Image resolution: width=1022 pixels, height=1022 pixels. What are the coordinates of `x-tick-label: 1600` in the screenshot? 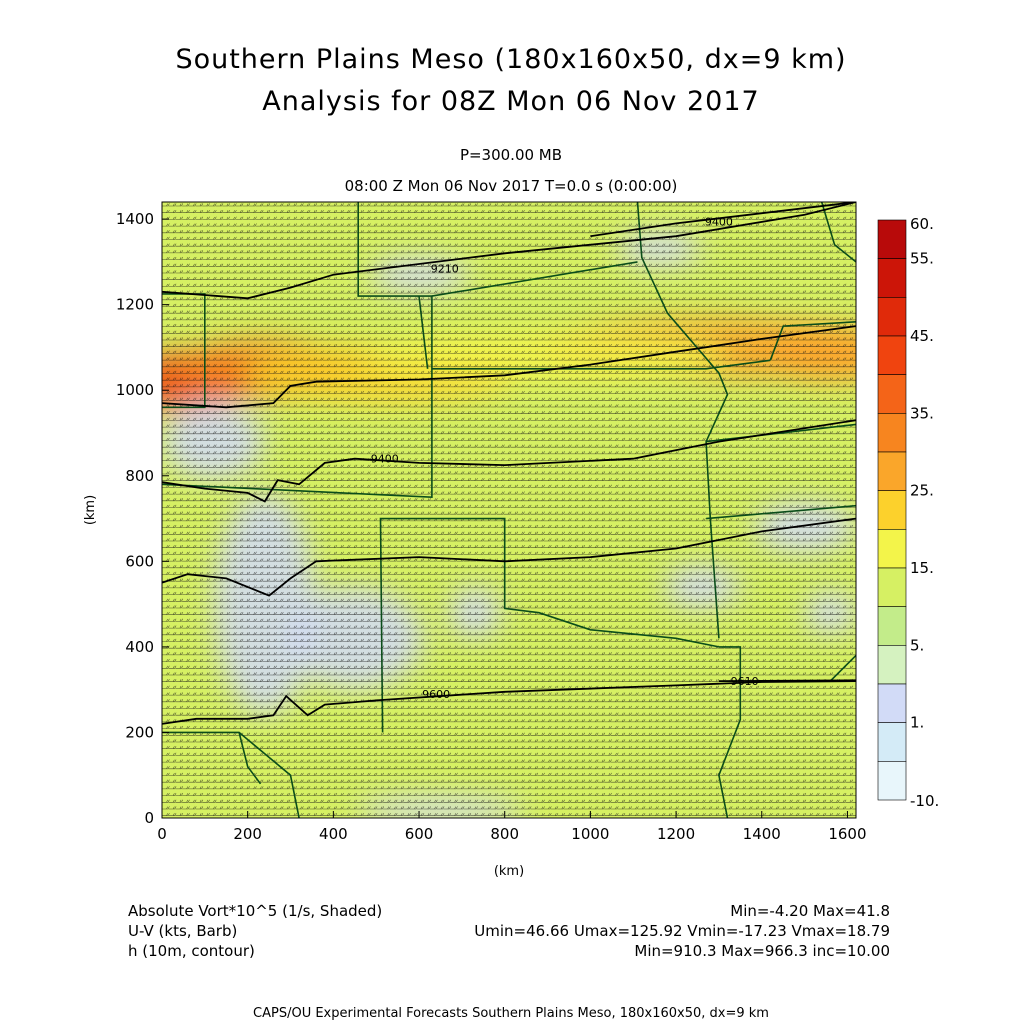 It's located at (847, 834).